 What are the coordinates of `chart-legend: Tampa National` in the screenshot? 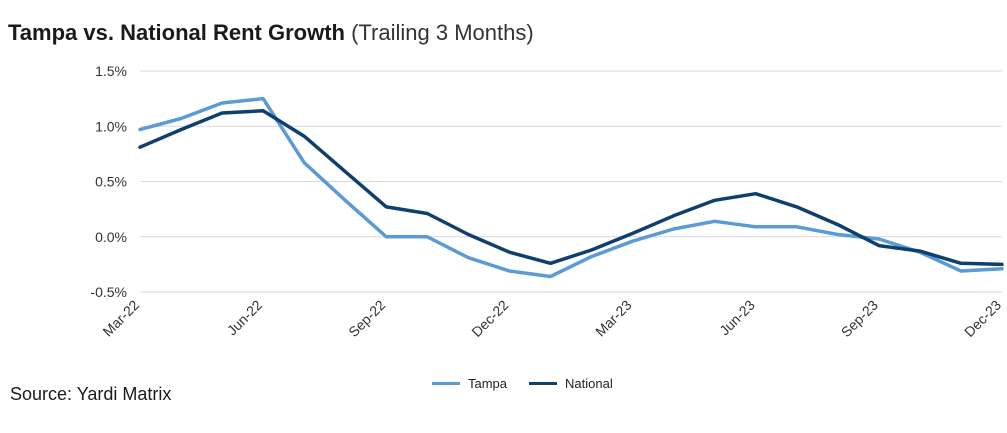 It's located at (522, 383).